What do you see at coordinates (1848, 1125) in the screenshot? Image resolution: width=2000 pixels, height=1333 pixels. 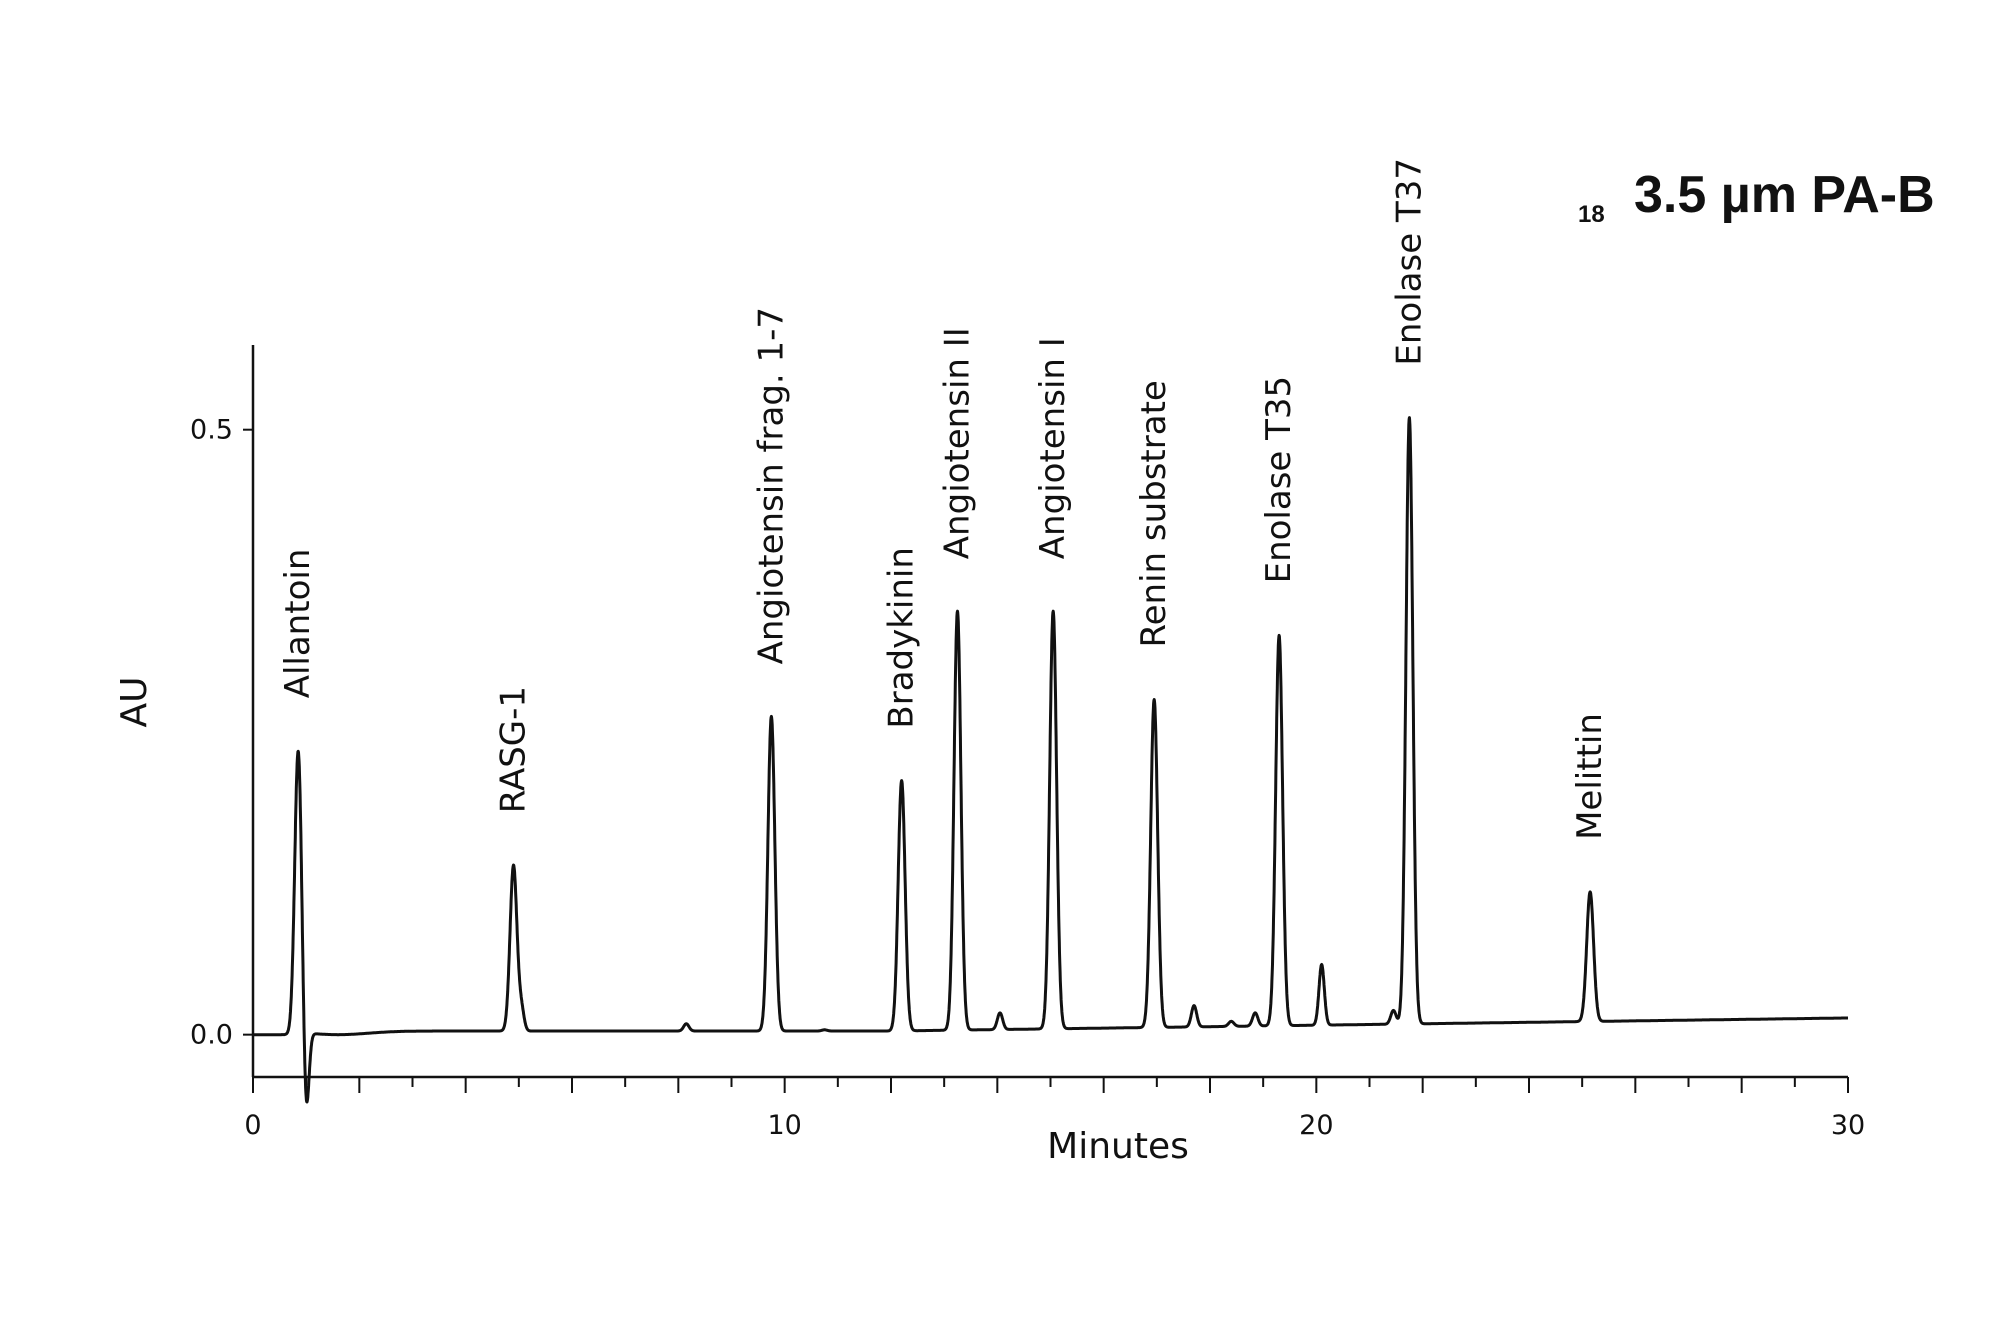 I see `x-tick-label: 30` at bounding box center [1848, 1125].